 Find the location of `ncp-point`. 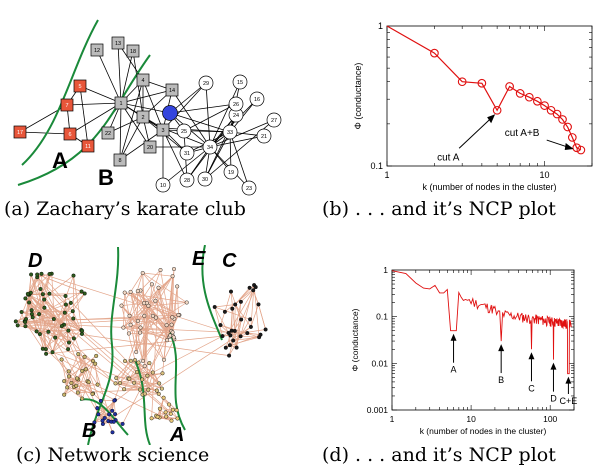

ncp-point is located at coordinates (462, 82).